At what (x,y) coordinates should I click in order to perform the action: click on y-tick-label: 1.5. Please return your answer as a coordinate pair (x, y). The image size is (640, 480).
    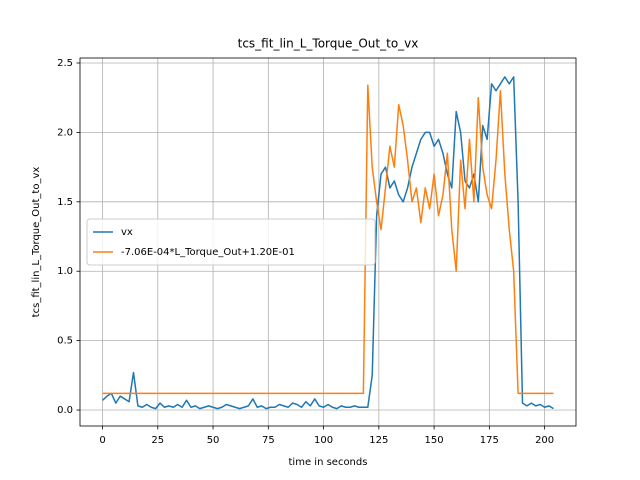
    Looking at the image, I should click on (65, 202).